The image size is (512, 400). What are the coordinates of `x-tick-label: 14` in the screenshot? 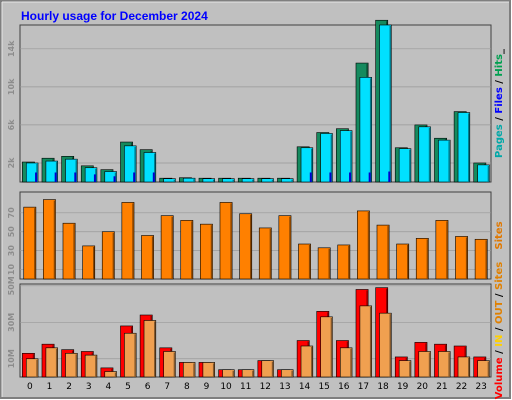 It's located at (305, 387).